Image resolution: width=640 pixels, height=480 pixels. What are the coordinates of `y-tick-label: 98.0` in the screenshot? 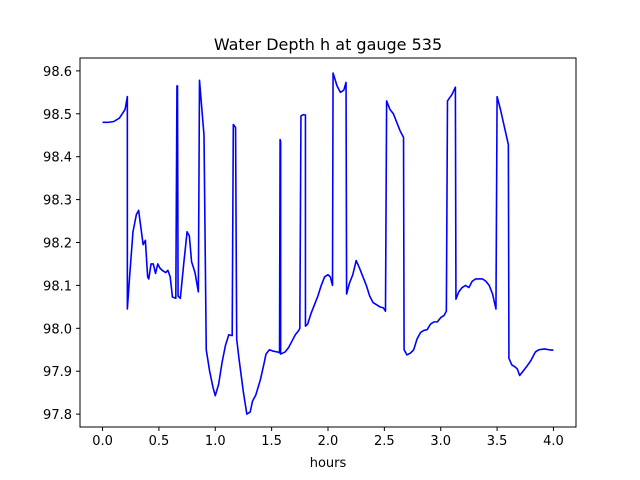 It's located at (57, 329).